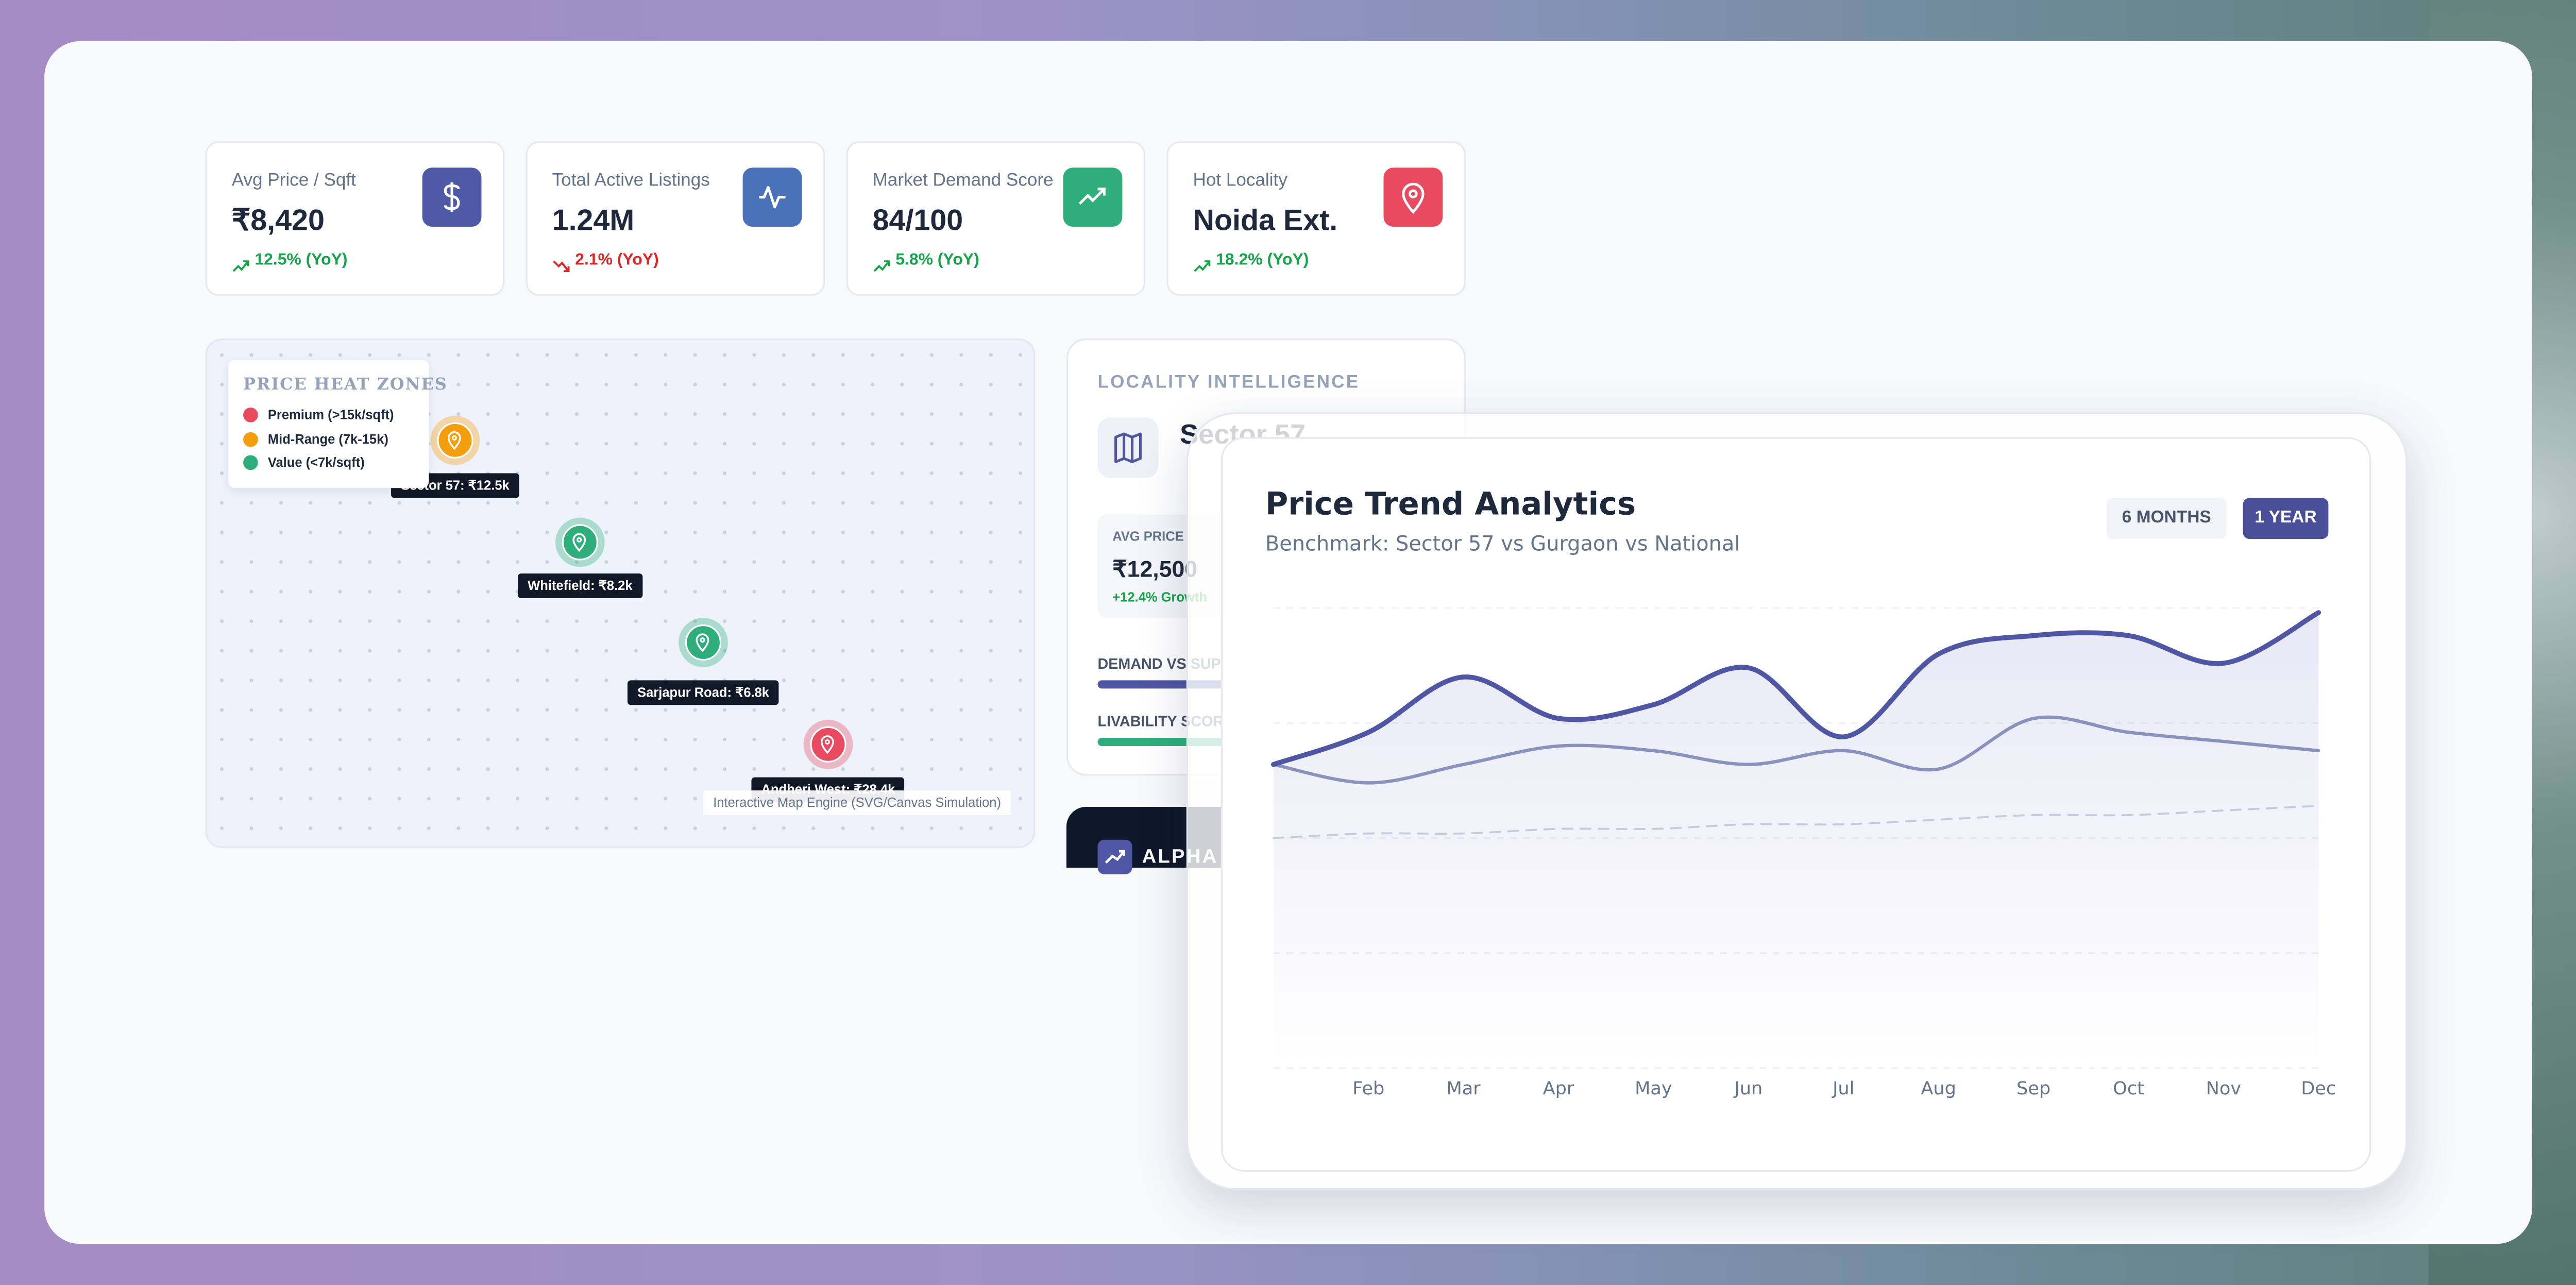 The height and width of the screenshot is (1285, 2576). I want to click on x-tick-label: Aug, so click(1938, 1088).